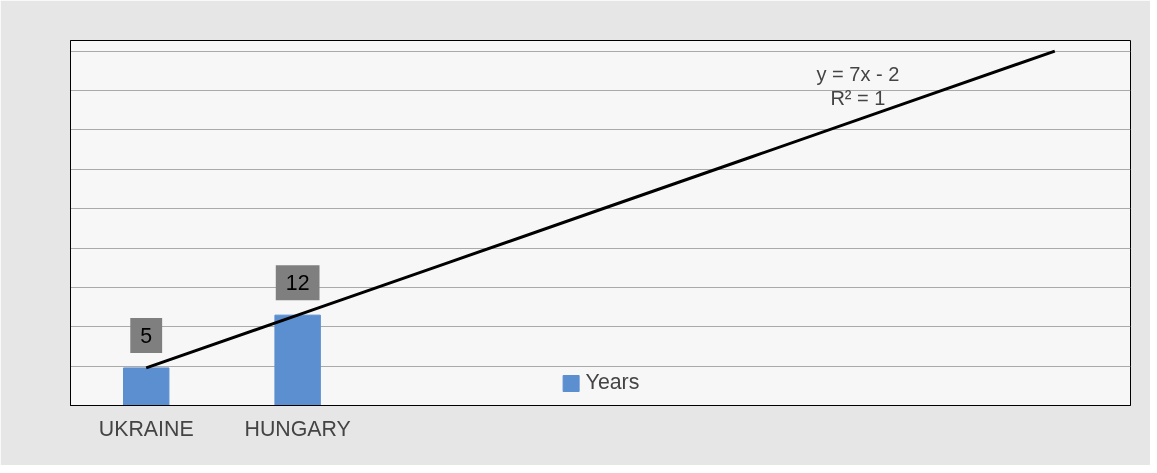 The image size is (1157, 473). Describe the element at coordinates (858, 97) in the screenshot. I see `annotation: R² = 1` at that location.